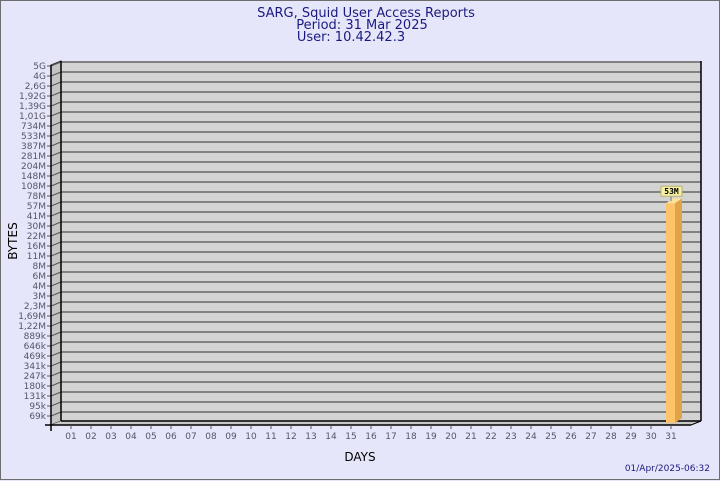  Describe the element at coordinates (33, 157) in the screenshot. I see `y-tick-label: 281M` at that location.